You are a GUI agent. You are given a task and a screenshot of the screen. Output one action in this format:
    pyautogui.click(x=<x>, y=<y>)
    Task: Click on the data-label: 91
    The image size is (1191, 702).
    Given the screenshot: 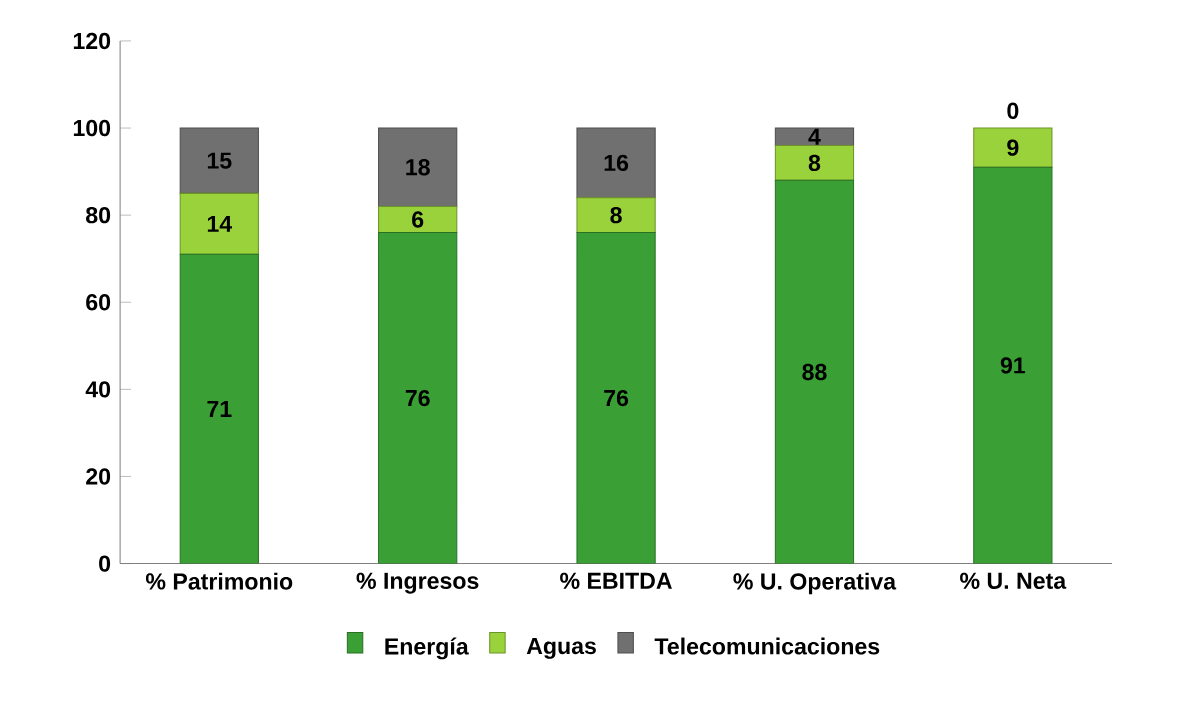 What is the action you would take?
    pyautogui.click(x=1013, y=365)
    